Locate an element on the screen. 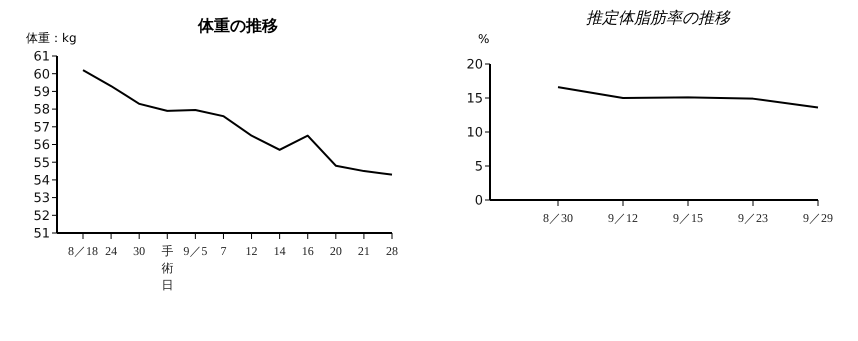  x-tick-label: 20 is located at coordinates (336, 251).